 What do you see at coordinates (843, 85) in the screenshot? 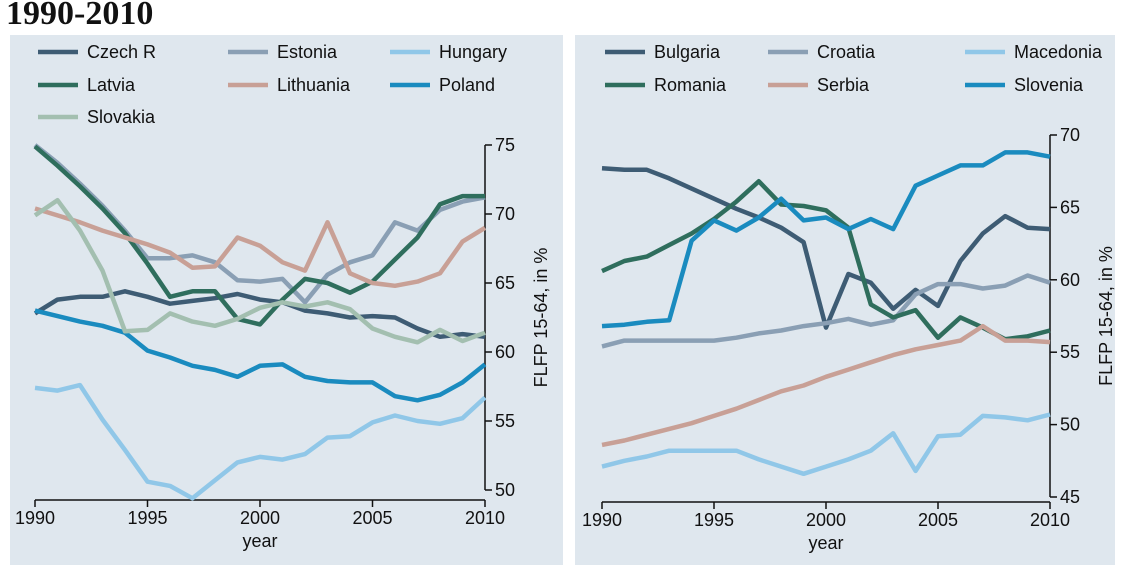
I see `legend-label: Serbia` at bounding box center [843, 85].